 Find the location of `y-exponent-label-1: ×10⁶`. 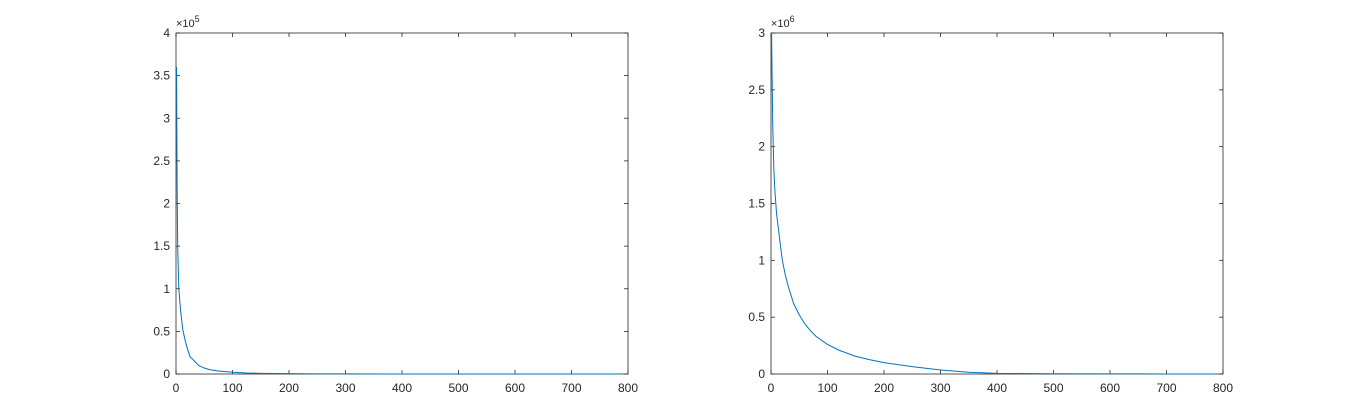

y-exponent-label-1: ×10⁶ is located at coordinates (783, 22).